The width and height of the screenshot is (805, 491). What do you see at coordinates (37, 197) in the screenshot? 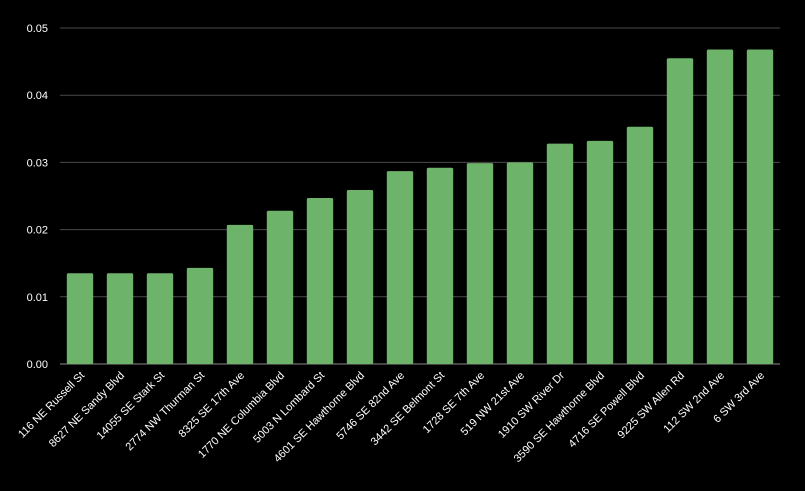
I see `y-axis-tick-labels: 0.00 0.01 0.02 0.03 0.04 0.05` at bounding box center [37, 197].